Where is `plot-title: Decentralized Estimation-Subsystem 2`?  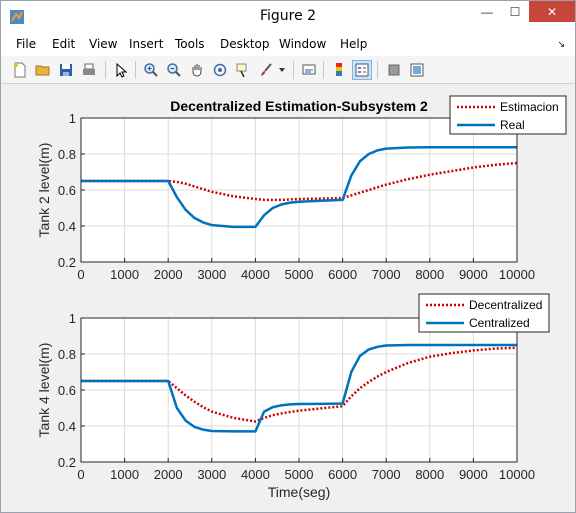
plot-title: Decentralized Estimation-Subsystem 2 is located at coordinates (299, 106).